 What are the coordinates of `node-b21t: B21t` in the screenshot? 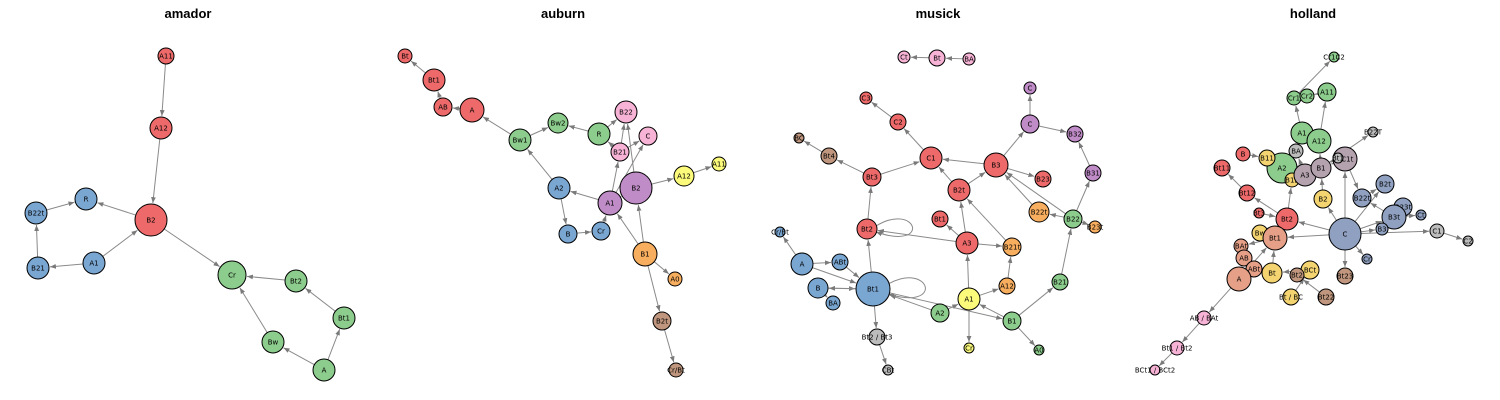 It's located at (1012, 247).